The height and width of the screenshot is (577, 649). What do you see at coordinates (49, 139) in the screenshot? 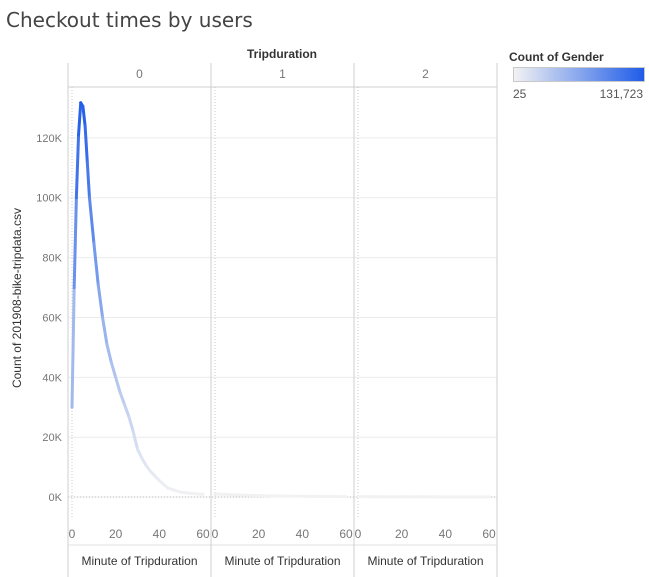
I see `y-tick-label: 120K` at bounding box center [49, 139].